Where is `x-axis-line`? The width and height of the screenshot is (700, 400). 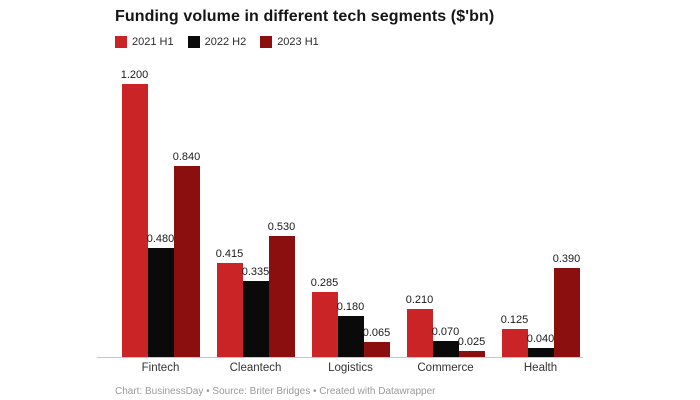 x-axis-line is located at coordinates (340, 357).